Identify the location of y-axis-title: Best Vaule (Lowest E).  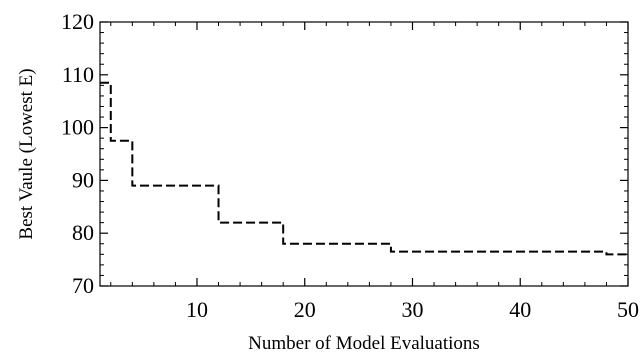
(26, 153).